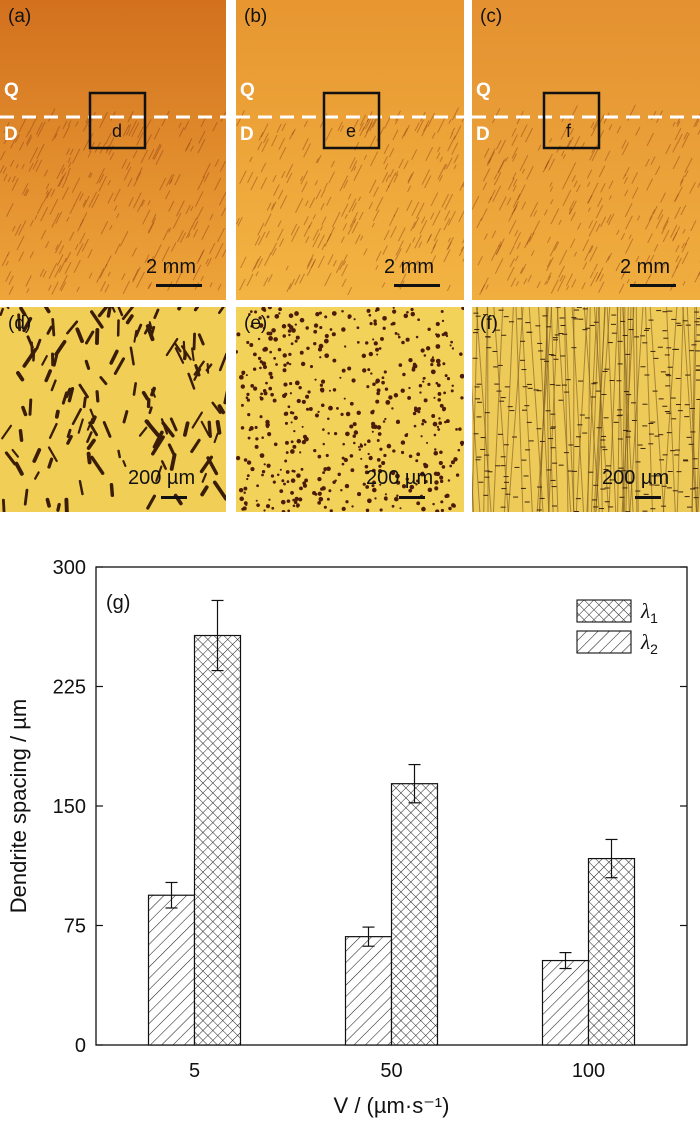 This screenshot has width=700, height=1125. What do you see at coordinates (649, 643) in the screenshot?
I see `legend-label: λ2` at bounding box center [649, 643].